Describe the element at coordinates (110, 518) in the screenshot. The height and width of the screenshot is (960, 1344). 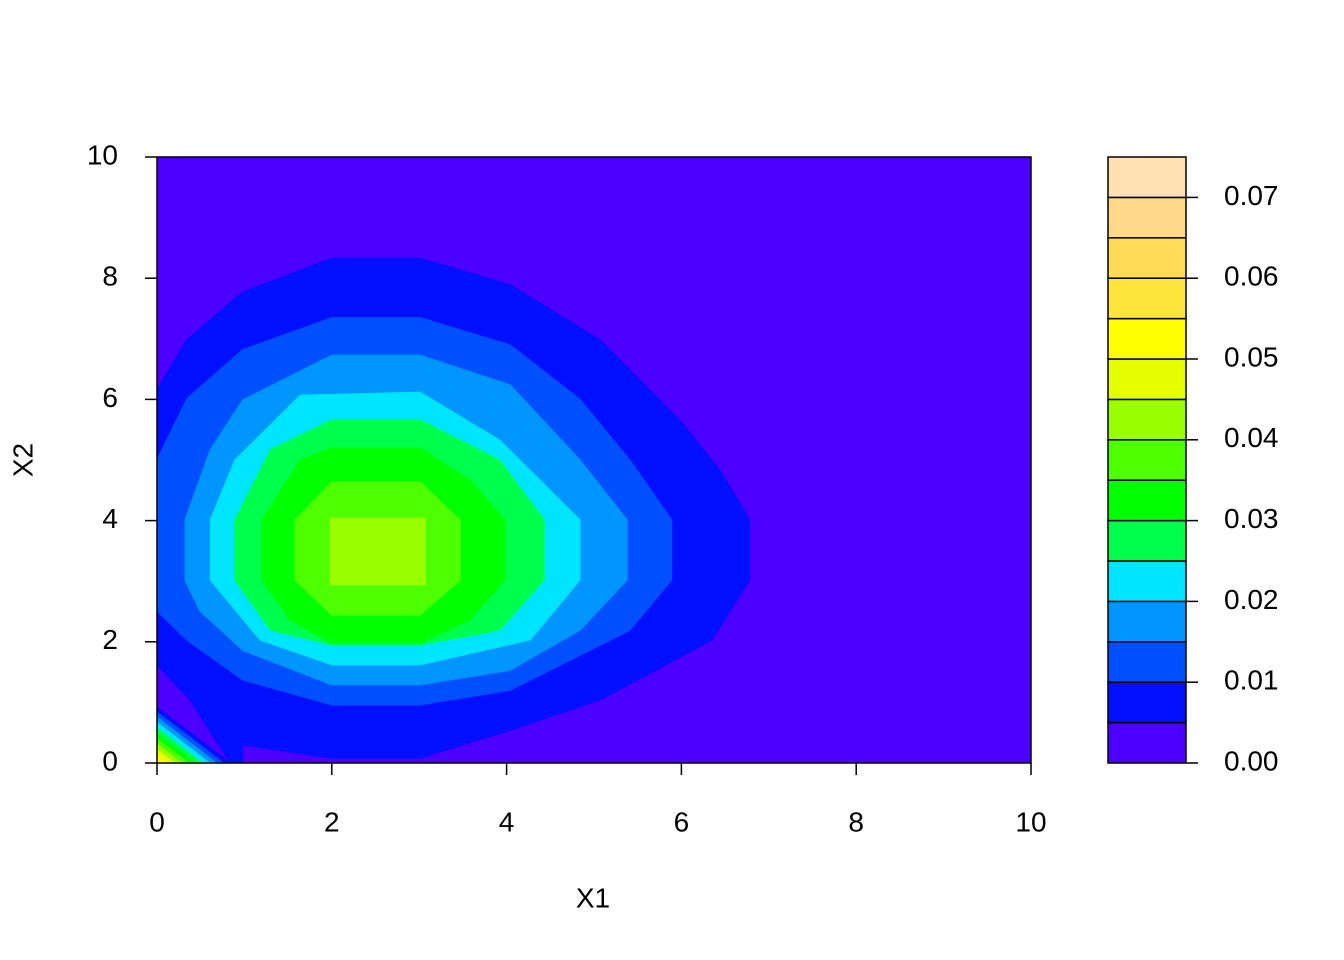
I see `y-tick-label: 4` at that location.